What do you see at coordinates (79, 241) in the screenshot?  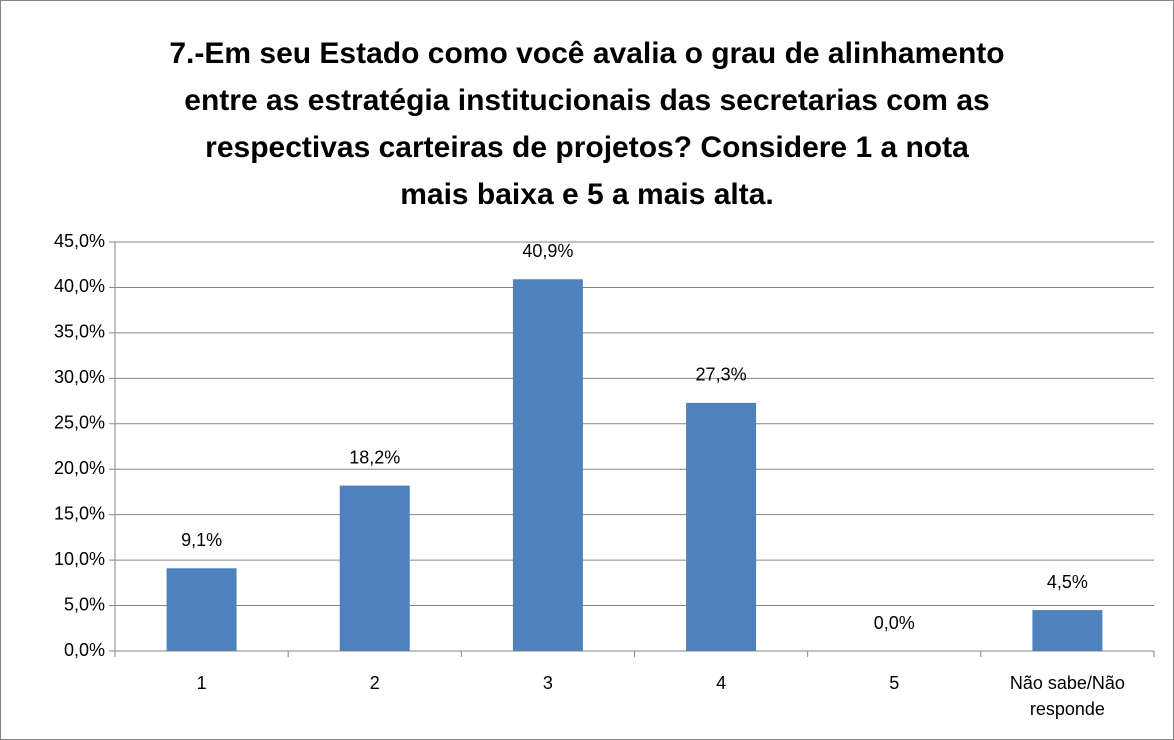 I see `y-tick-label: 45,0%` at bounding box center [79, 241].